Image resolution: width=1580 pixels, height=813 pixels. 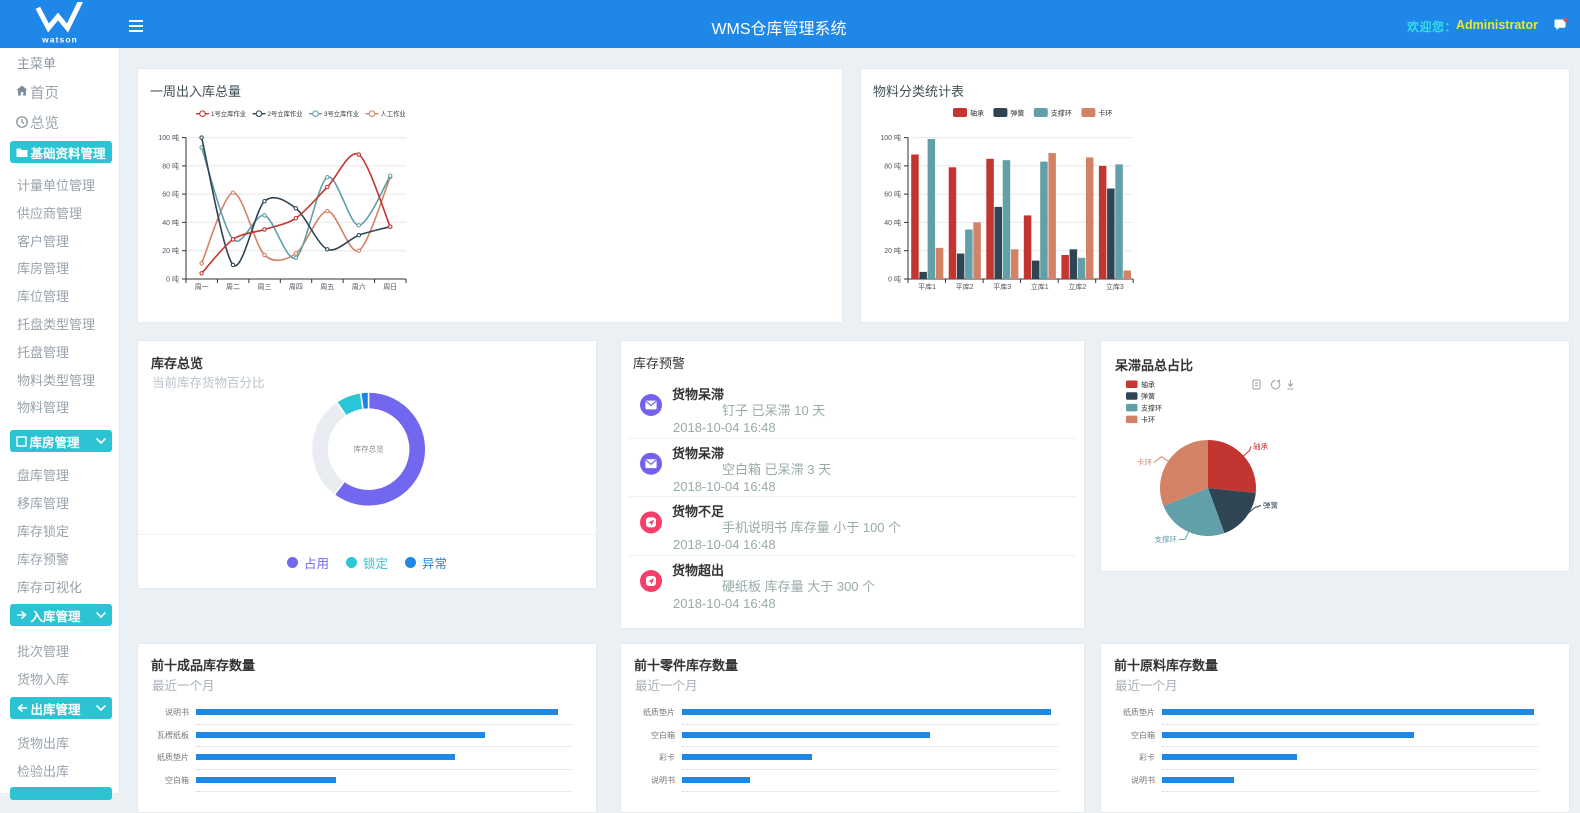 I want to click on svg-text: 周四, so click(x=296, y=287).